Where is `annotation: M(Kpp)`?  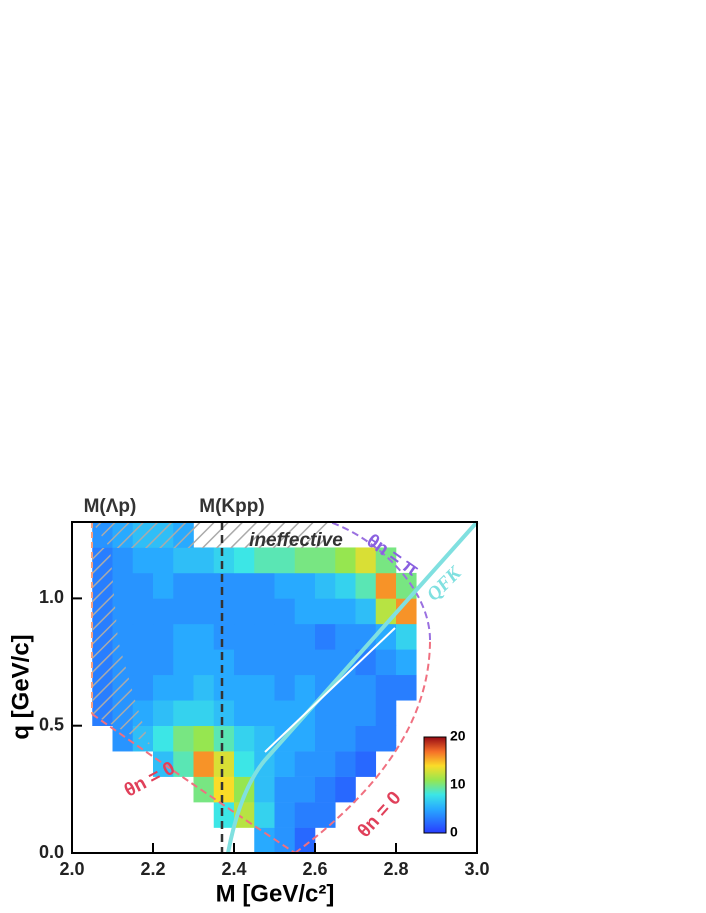 annotation: M(Kpp) is located at coordinates (231, 506).